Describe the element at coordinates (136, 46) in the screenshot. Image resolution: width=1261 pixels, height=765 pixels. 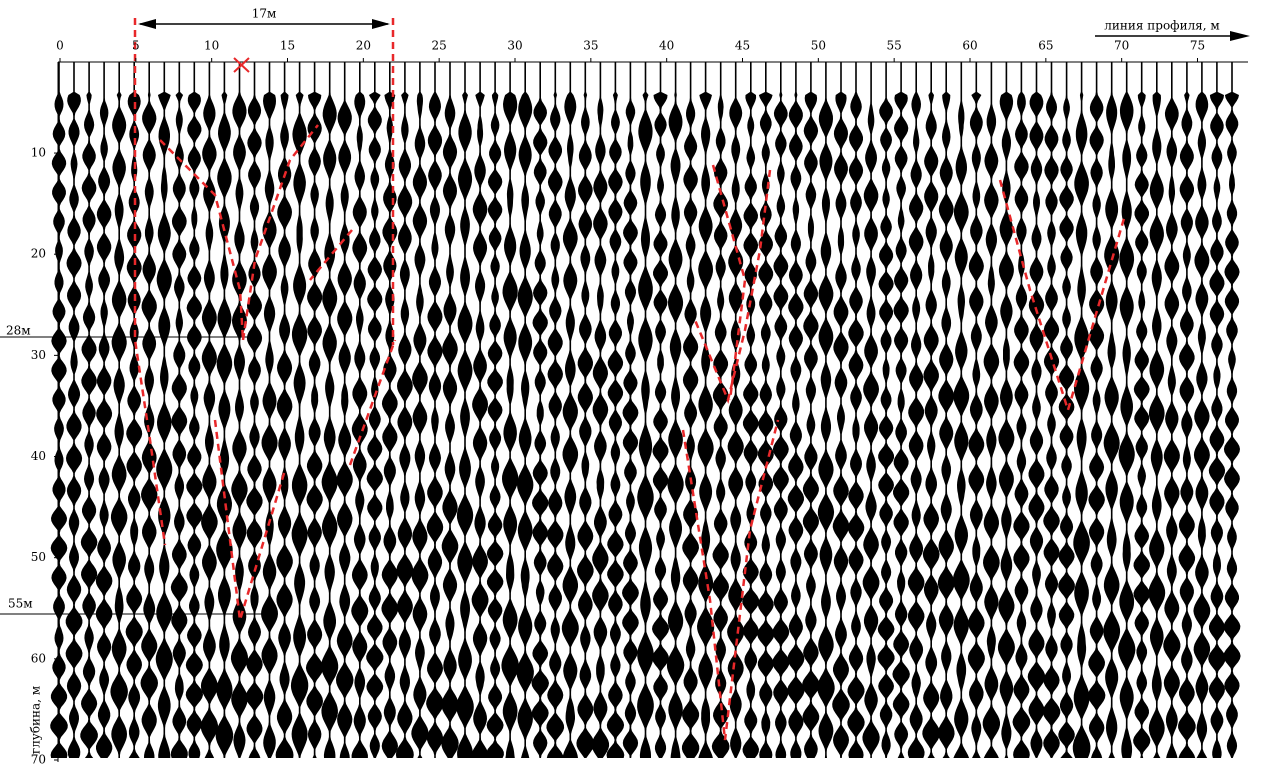
I see `x-tick-label: 5` at that location.